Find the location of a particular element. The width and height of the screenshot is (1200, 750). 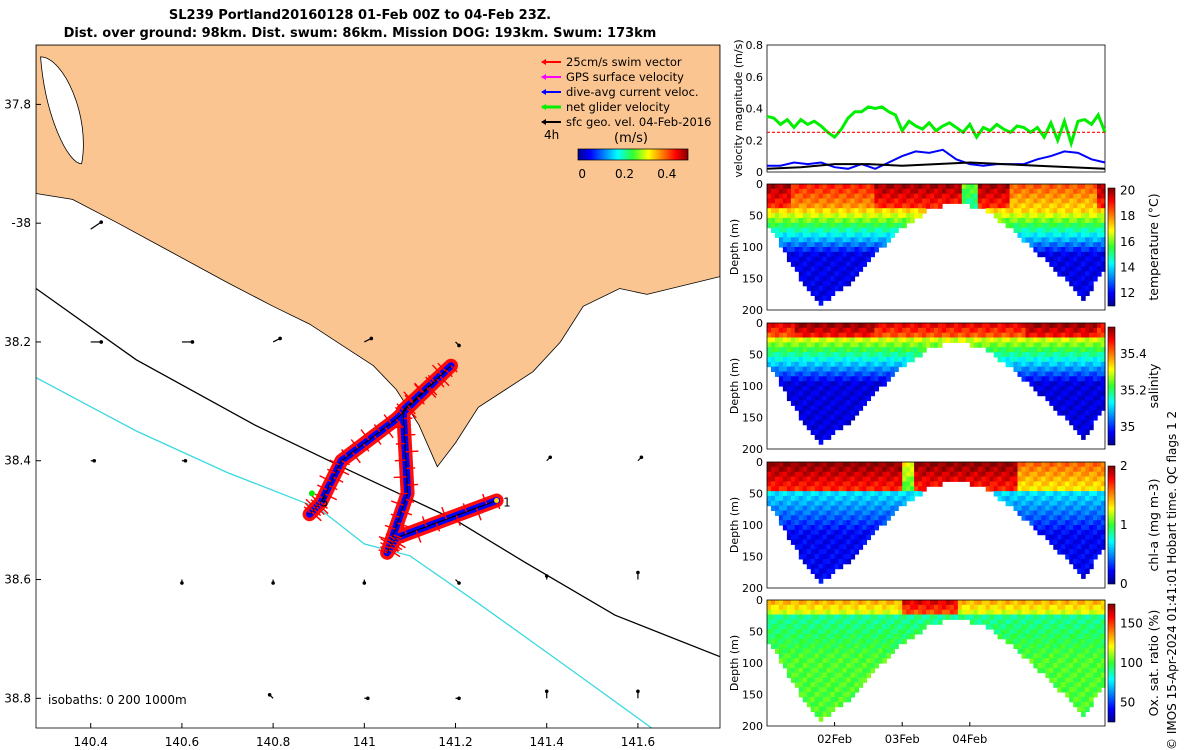

swim-vector-spike is located at coordinates (437, 370).